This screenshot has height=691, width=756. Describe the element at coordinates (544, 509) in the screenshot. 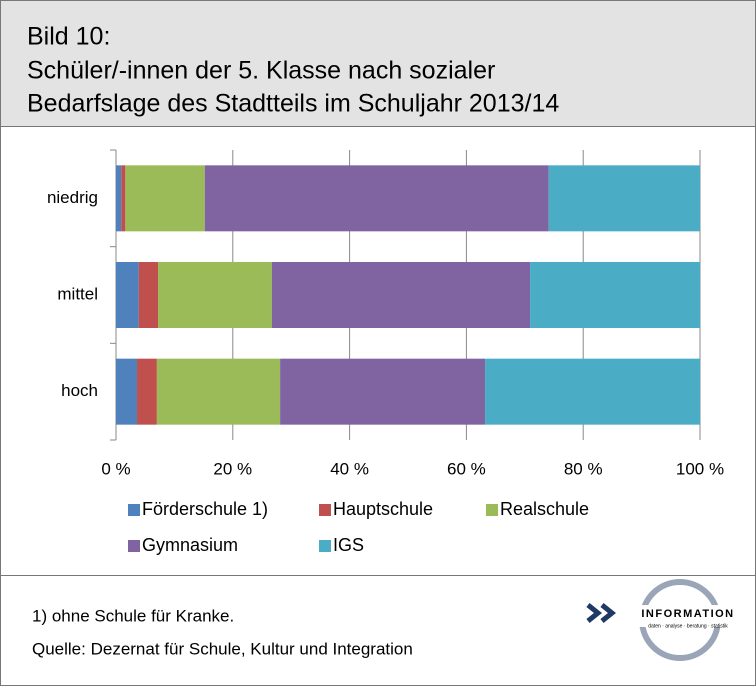

I see `legend-label: Realschule` at that location.